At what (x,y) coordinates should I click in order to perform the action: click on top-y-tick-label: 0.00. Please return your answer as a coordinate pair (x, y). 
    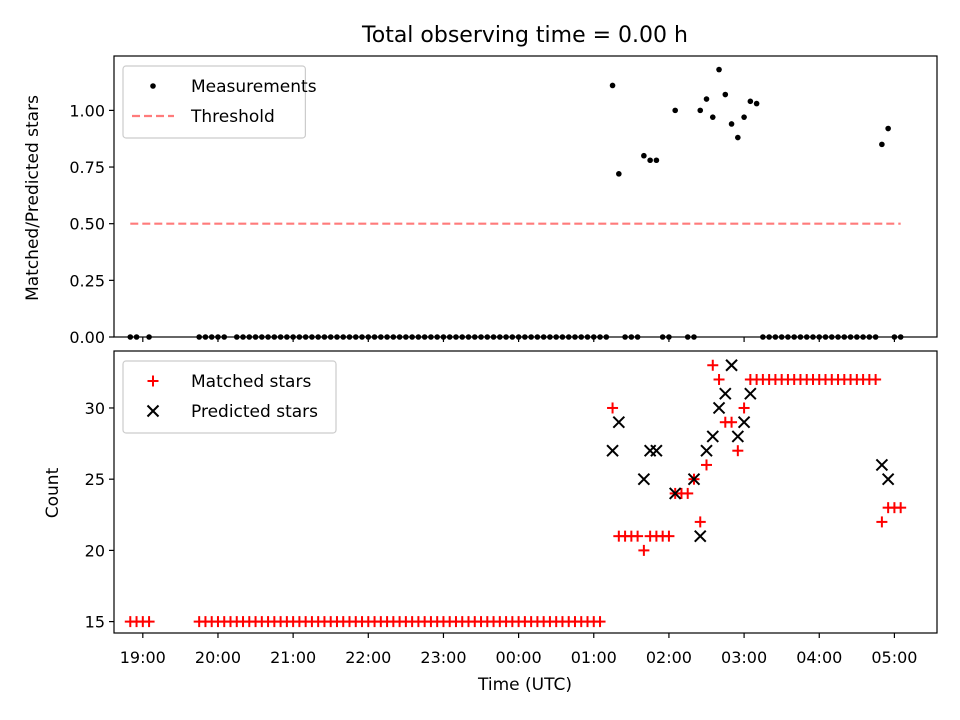
    Looking at the image, I should click on (87, 337).